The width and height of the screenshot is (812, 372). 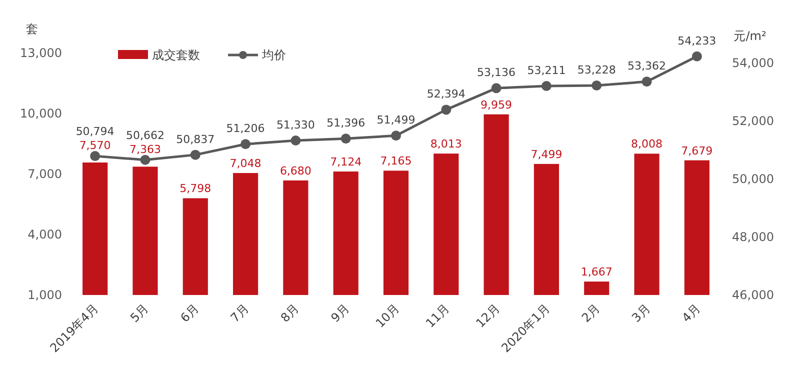 What do you see at coordinates (590, 313) in the screenshot?
I see `x-tick-label: 2月` at bounding box center [590, 313].